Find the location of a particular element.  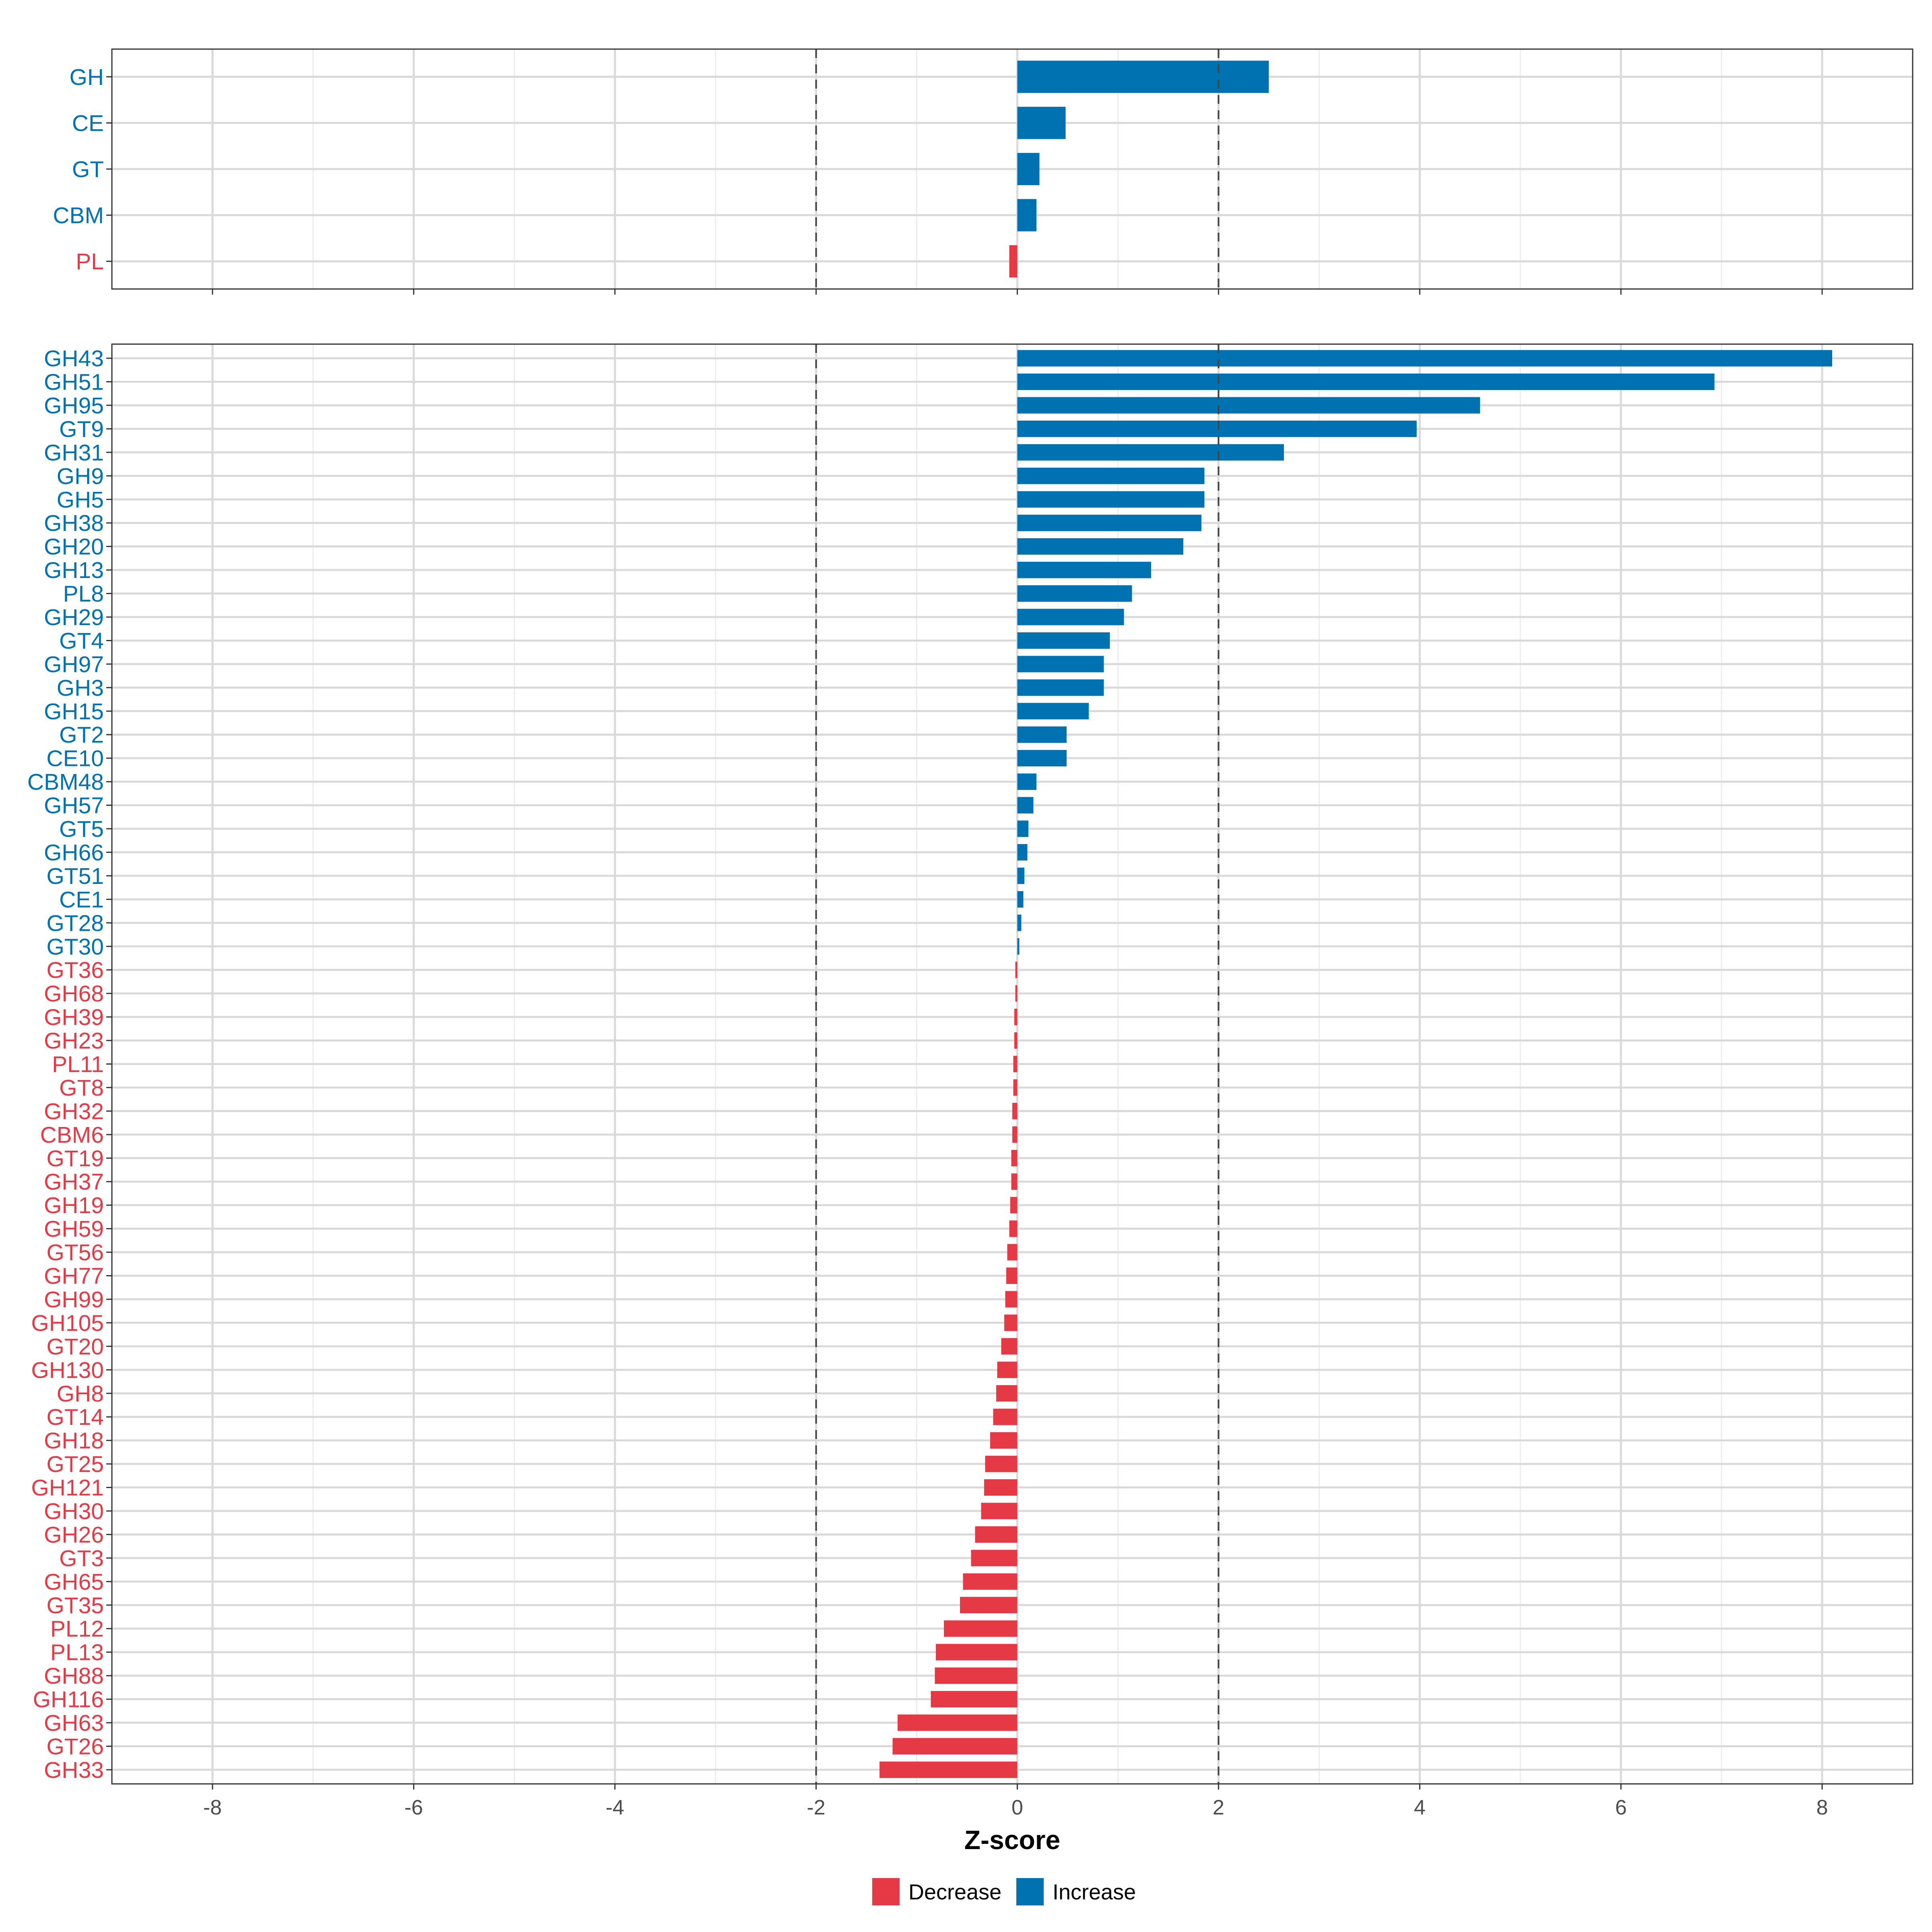

category-label: GH19 is located at coordinates (74, 1205).